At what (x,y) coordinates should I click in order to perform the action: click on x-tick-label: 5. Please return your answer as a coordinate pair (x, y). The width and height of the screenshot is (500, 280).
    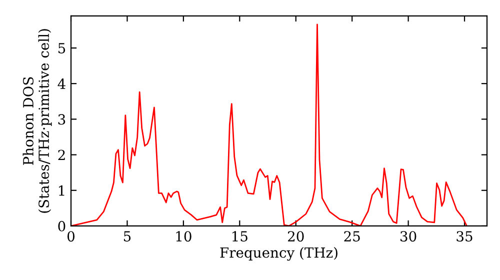
    Looking at the image, I should click on (127, 236).